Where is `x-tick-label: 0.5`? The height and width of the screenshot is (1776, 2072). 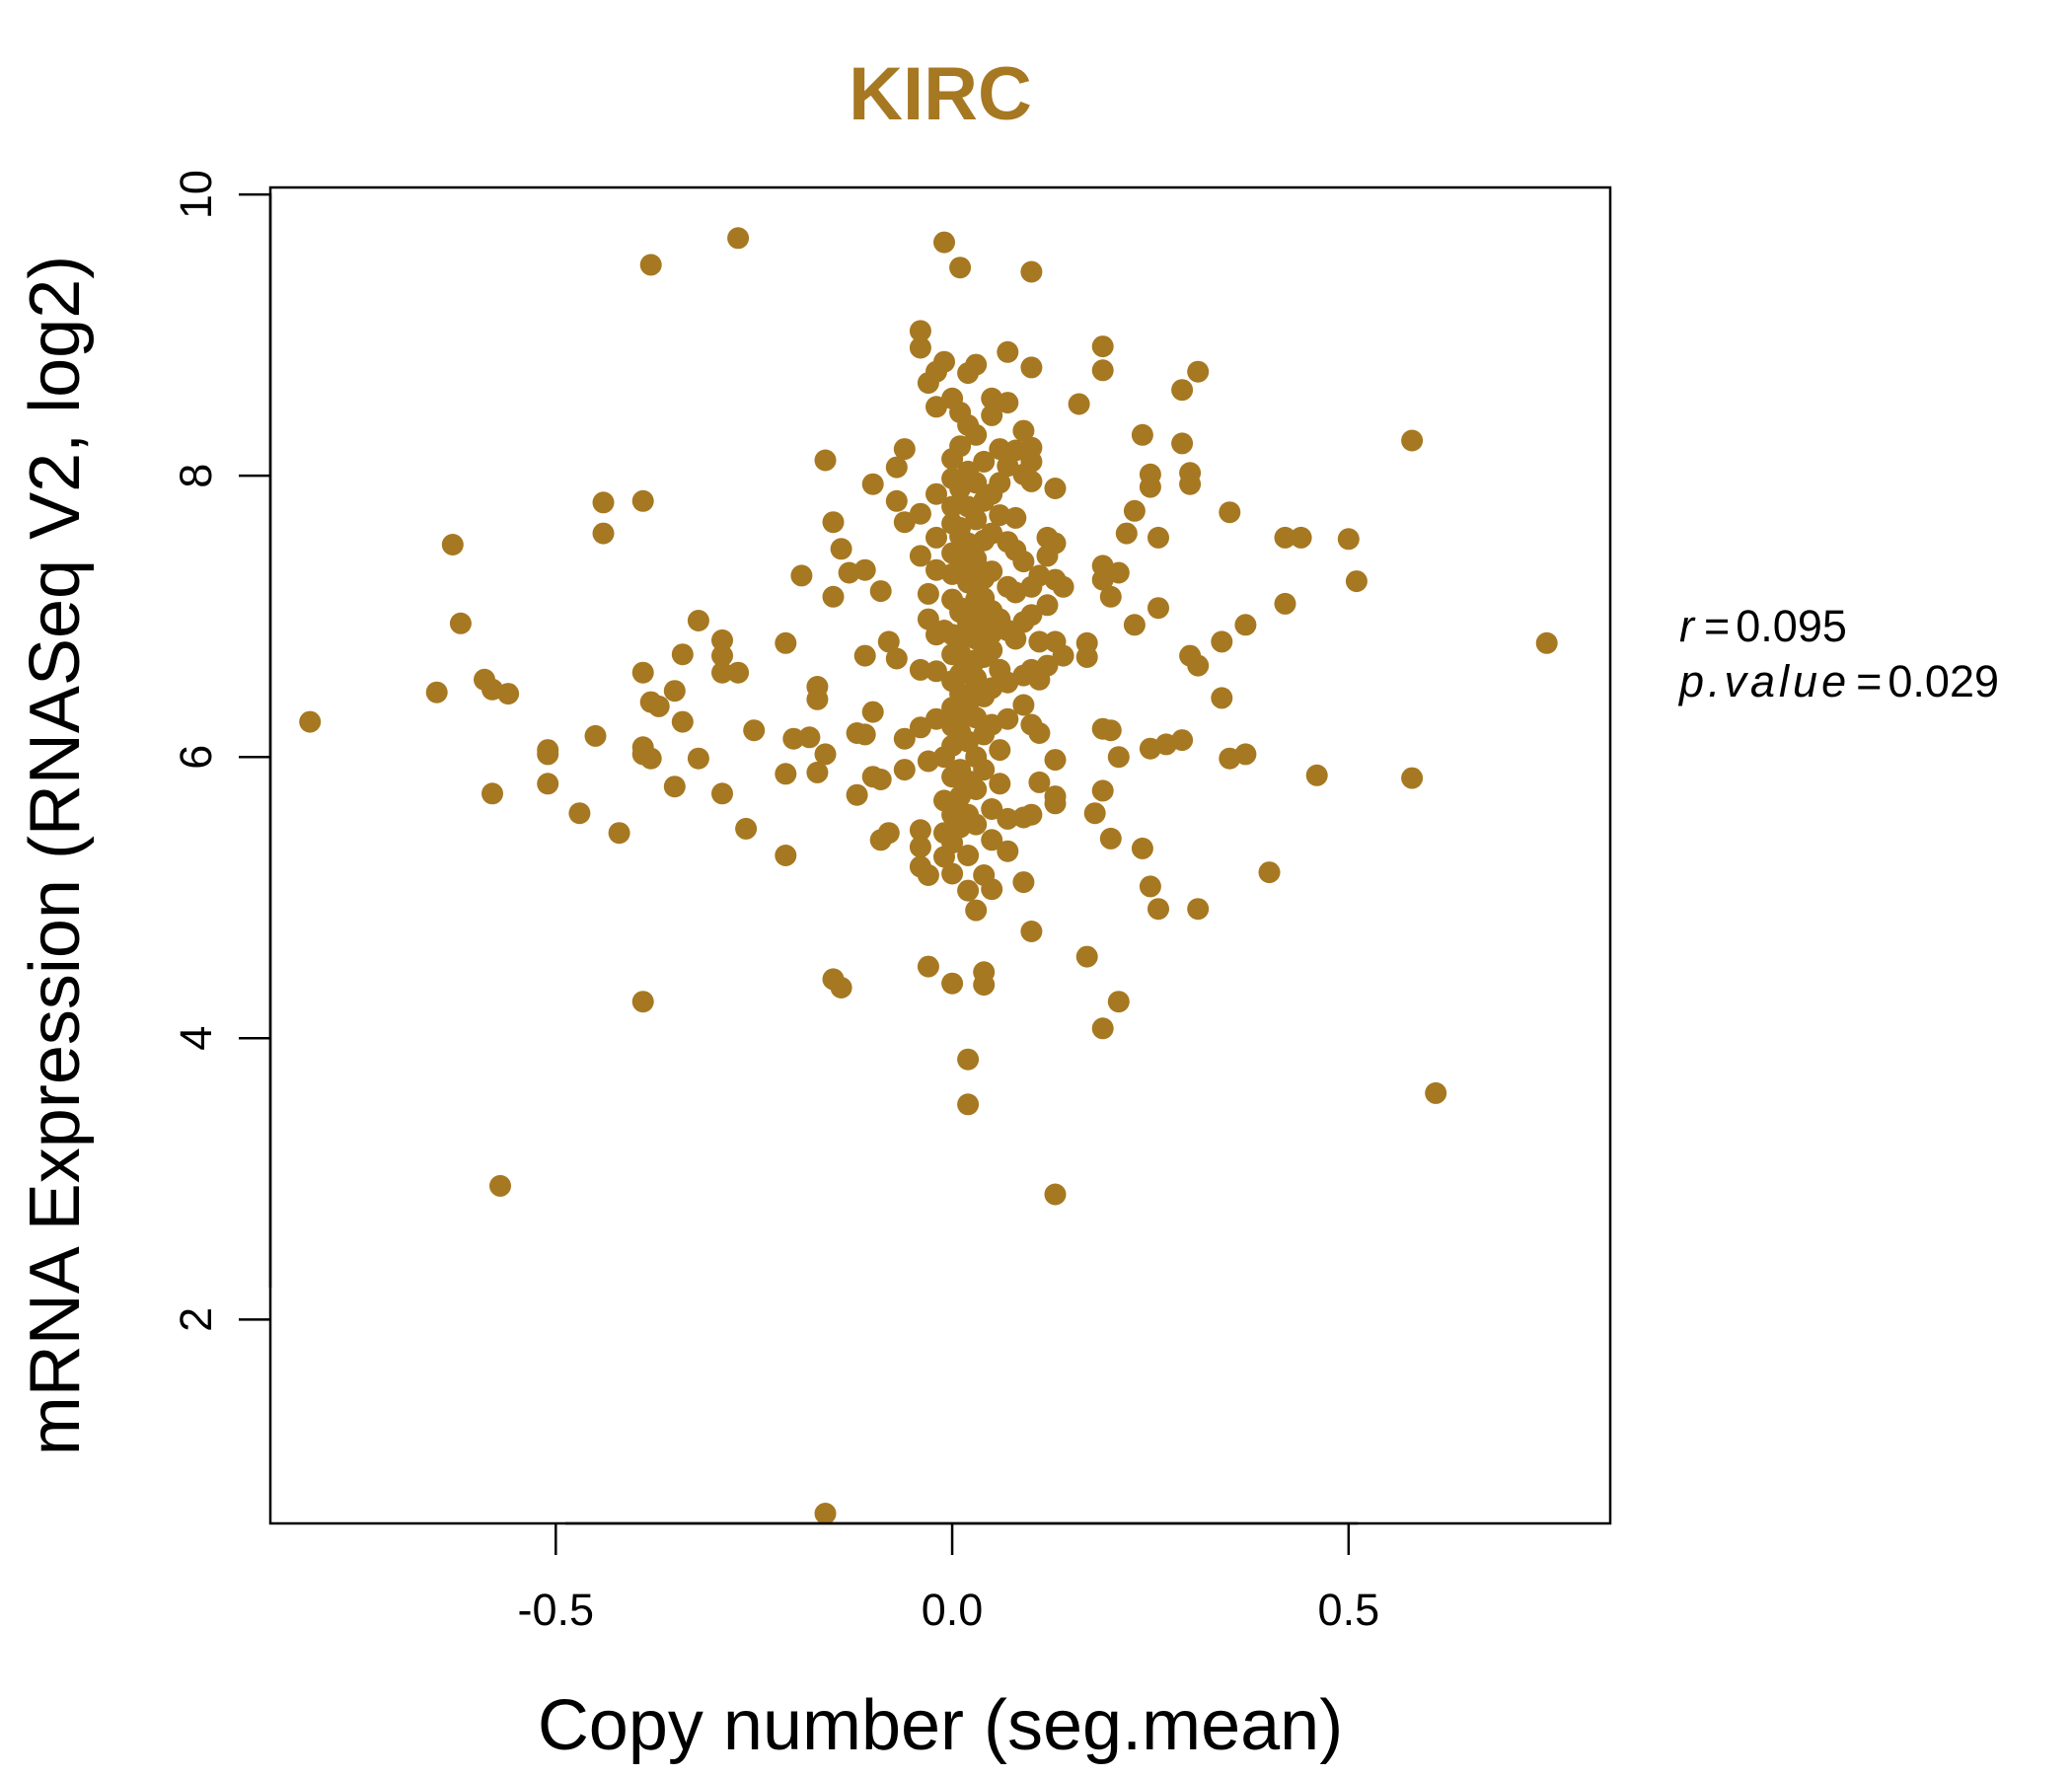
x-tick-label: 0.5 is located at coordinates (1349, 1610).